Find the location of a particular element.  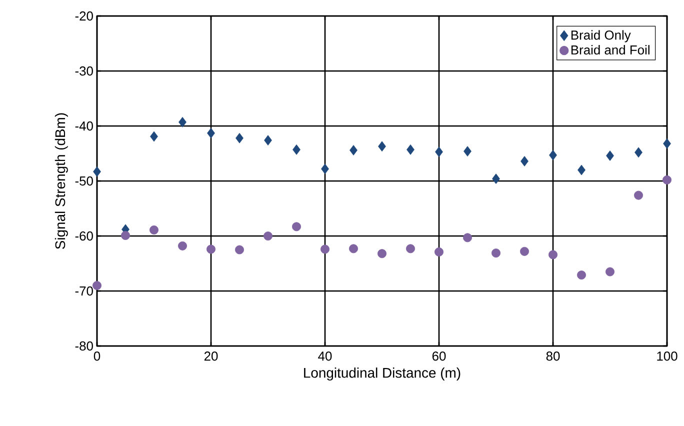

y-tick-label: -70 is located at coordinates (84, 291).